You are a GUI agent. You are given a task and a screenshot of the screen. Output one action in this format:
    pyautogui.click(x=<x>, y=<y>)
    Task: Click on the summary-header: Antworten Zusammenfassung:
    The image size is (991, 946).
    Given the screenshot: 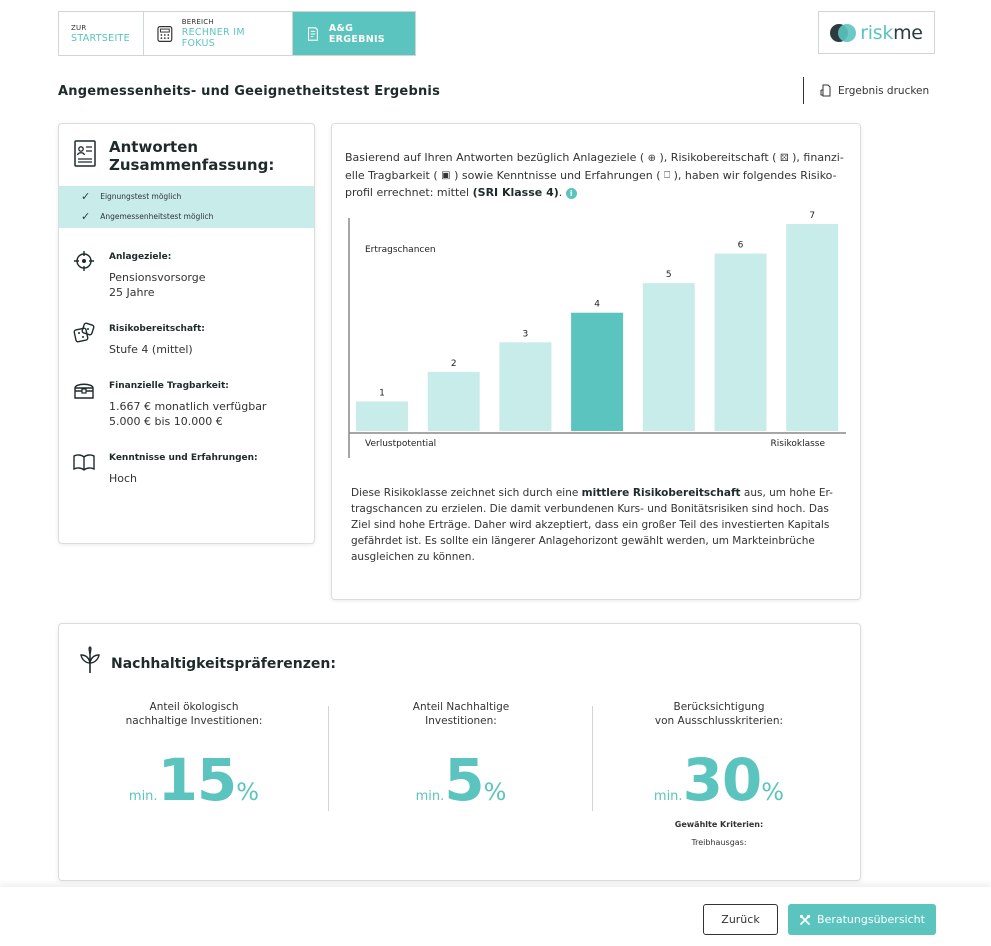 What is the action you would take?
    pyautogui.click(x=173, y=156)
    